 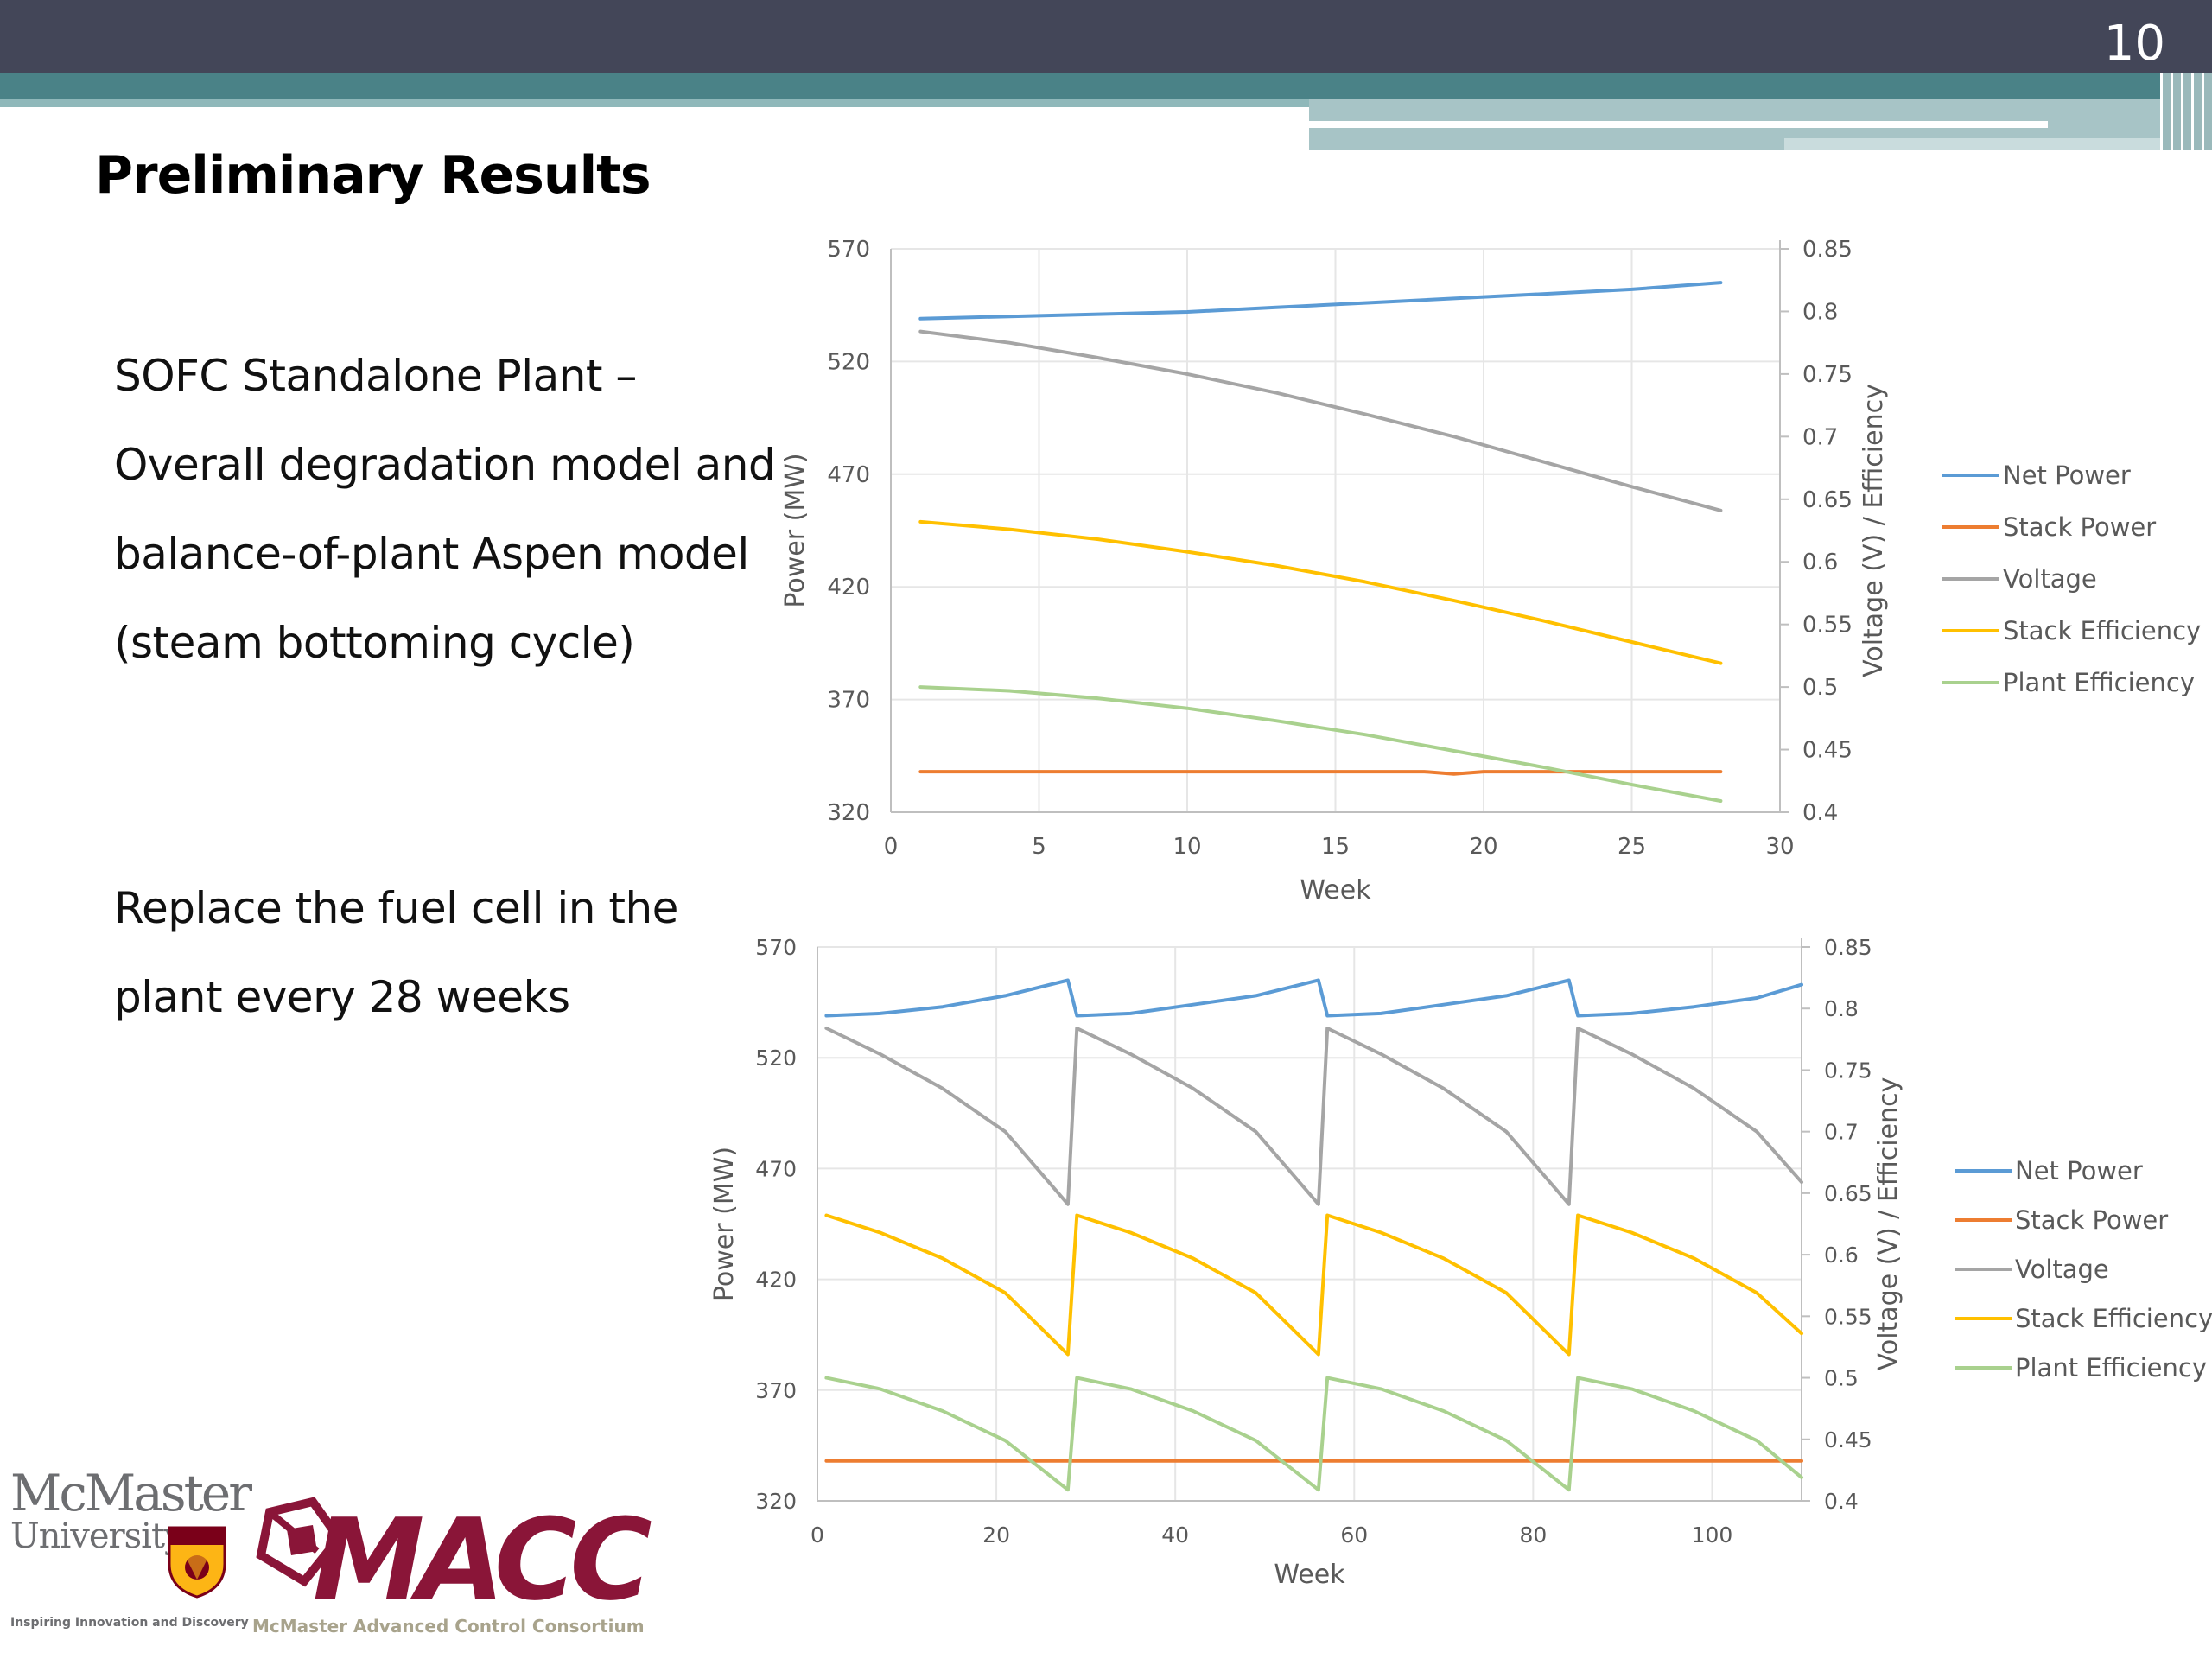 I want to click on text-line: Replace the fuel cell in the, so click(x=396, y=908).